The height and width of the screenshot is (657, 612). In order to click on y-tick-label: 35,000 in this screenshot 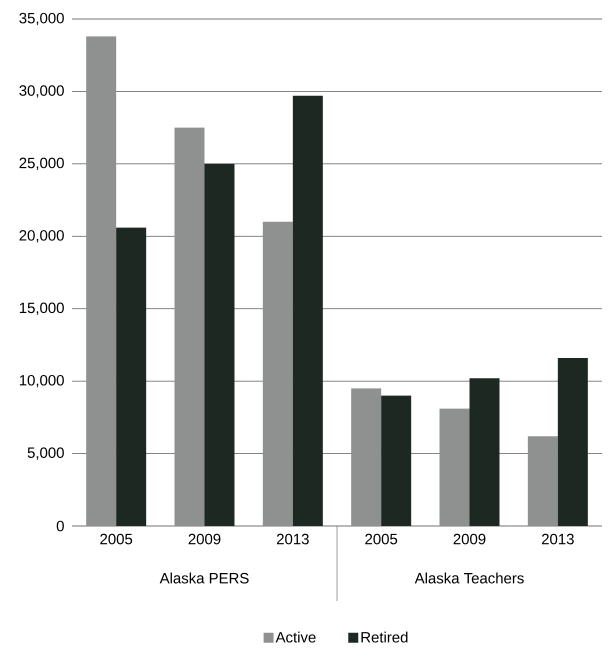, I will do `click(41, 19)`.